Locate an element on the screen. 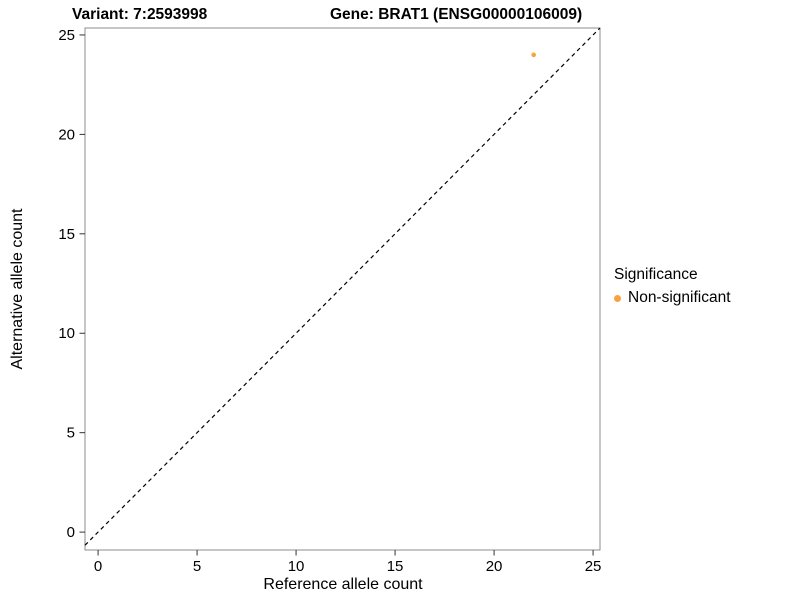  legend-point-icon is located at coordinates (617, 298).